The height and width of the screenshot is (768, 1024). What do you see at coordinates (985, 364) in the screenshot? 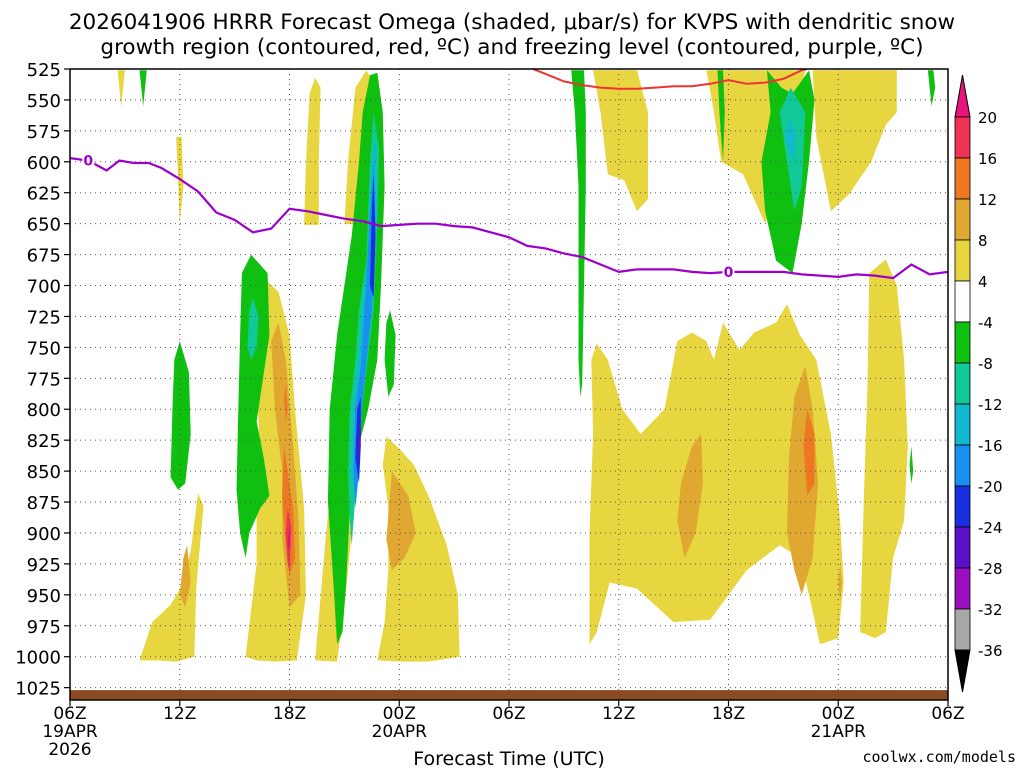
I see `colorbar-label: -8` at bounding box center [985, 364].